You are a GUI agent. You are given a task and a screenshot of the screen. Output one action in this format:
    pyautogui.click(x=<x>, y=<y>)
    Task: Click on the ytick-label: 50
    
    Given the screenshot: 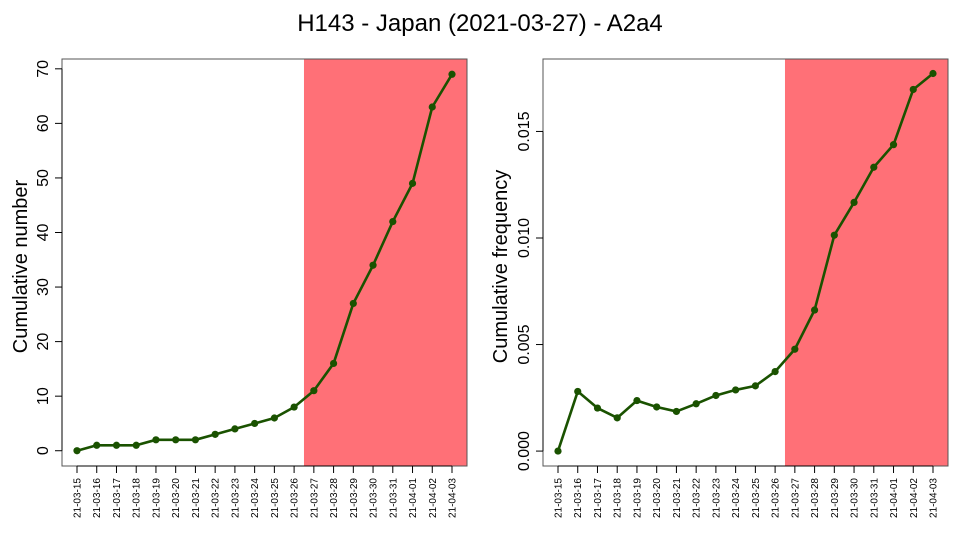 What is the action you would take?
    pyautogui.click(x=43, y=178)
    